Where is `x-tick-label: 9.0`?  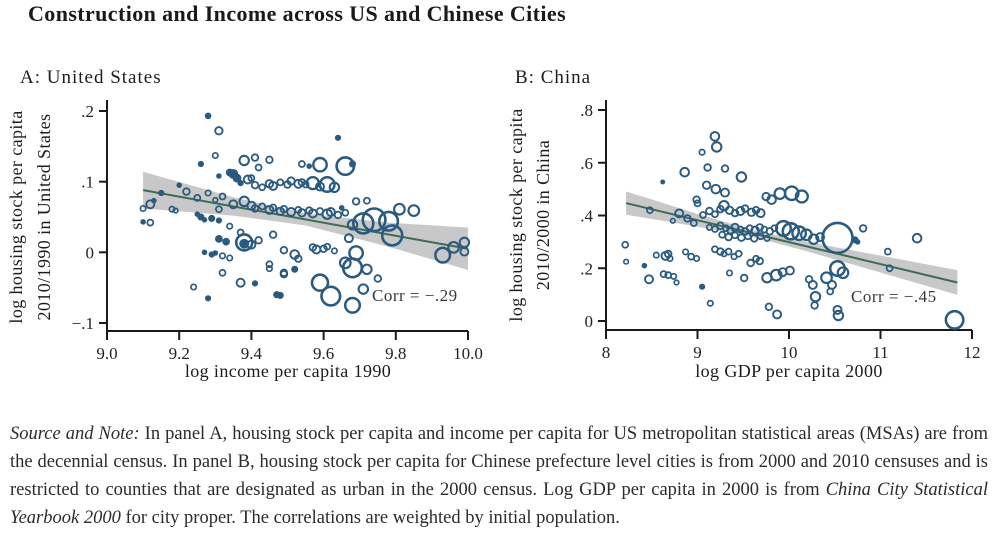
x-tick-label: 9.0 is located at coordinates (106, 353).